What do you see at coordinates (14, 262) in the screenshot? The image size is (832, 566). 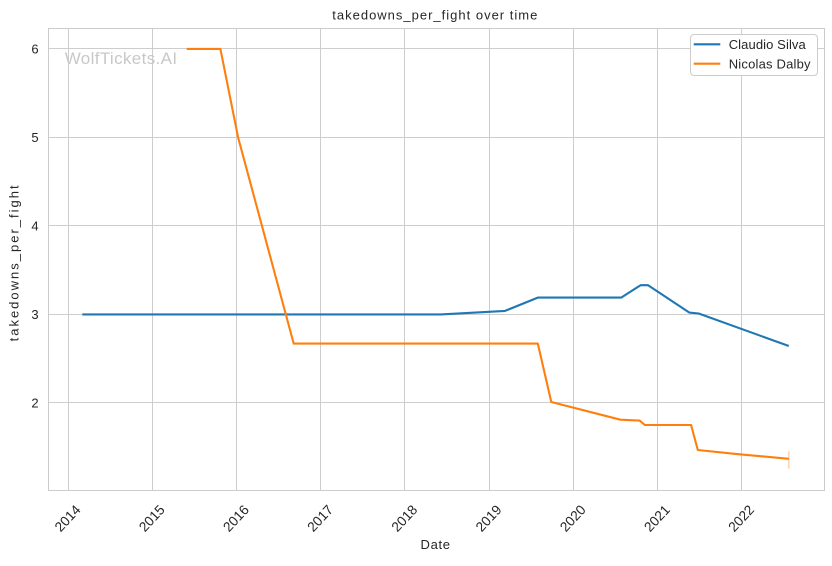 I see `svg-text: takedowns_per_fight` at bounding box center [14, 262].